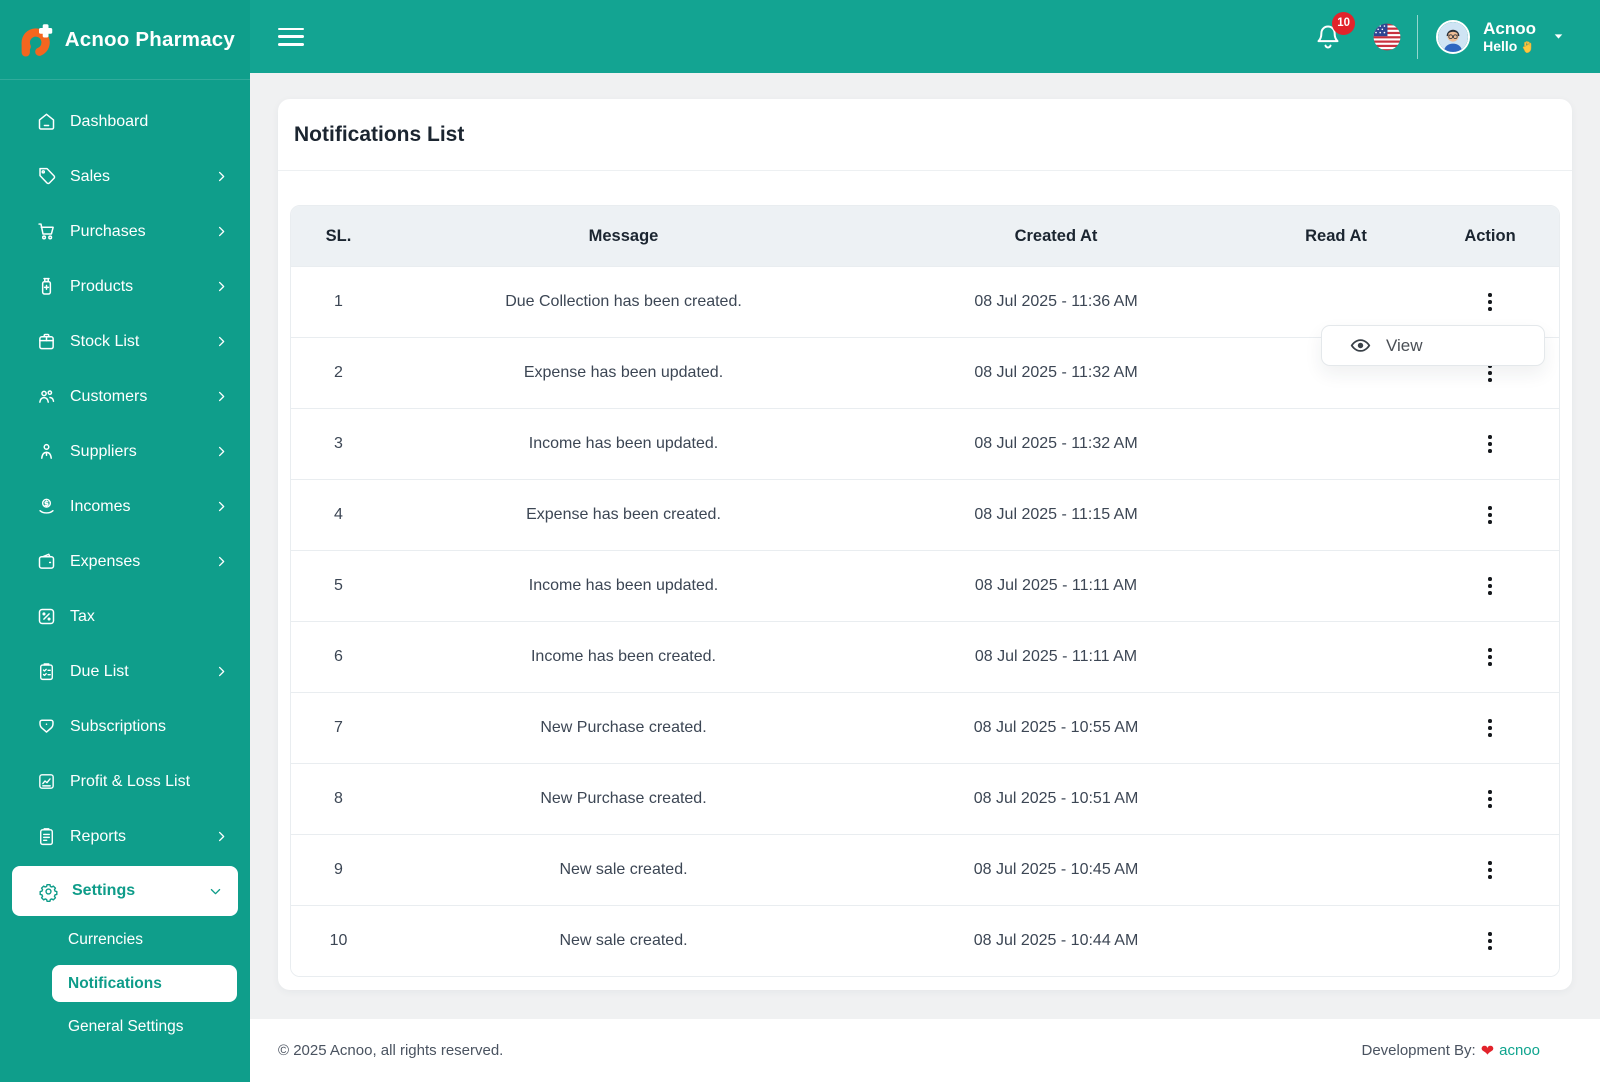 The width and height of the screenshot is (1600, 1082). Describe the element at coordinates (623, 372) in the screenshot. I see `cell-message: Expense has been updated.` at that location.